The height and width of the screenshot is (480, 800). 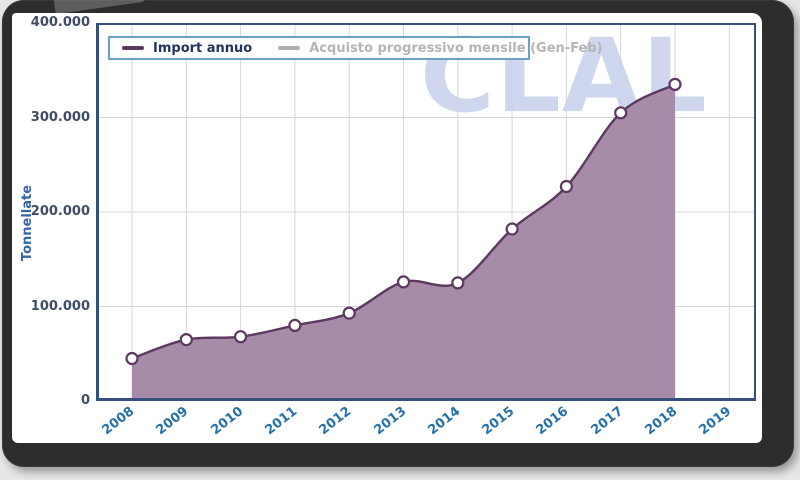 What do you see at coordinates (133, 48) in the screenshot?
I see `legend-swatch-import-annuo` at bounding box center [133, 48].